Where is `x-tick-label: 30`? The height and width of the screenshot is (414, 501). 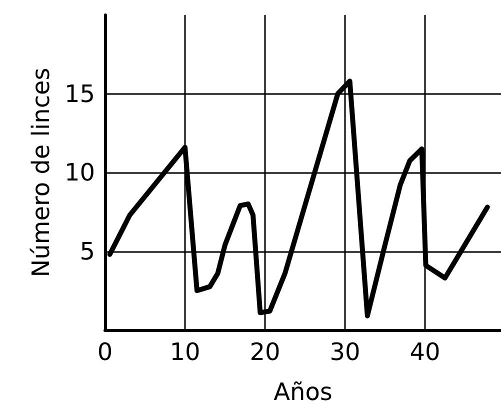
x-tick-label: 30 is located at coordinates (345, 352).